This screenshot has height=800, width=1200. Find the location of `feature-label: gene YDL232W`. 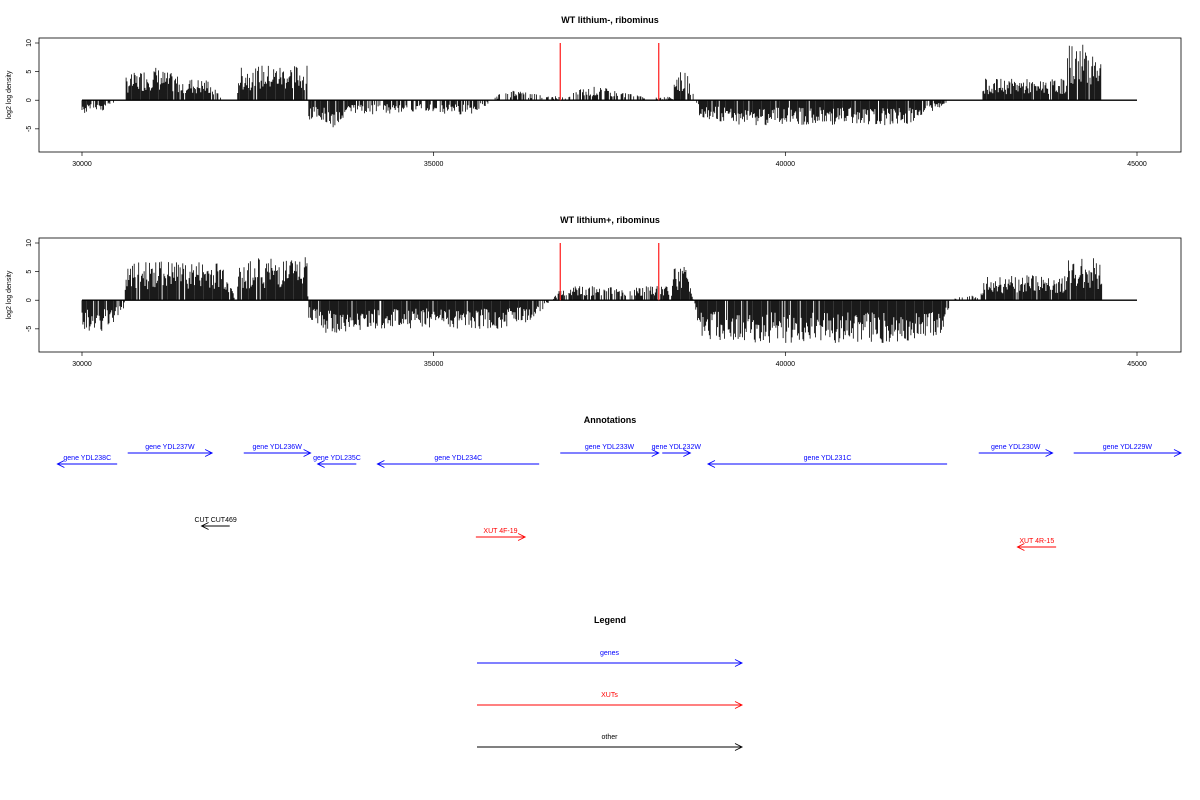

feature-label: gene YDL232W is located at coordinates (677, 447).